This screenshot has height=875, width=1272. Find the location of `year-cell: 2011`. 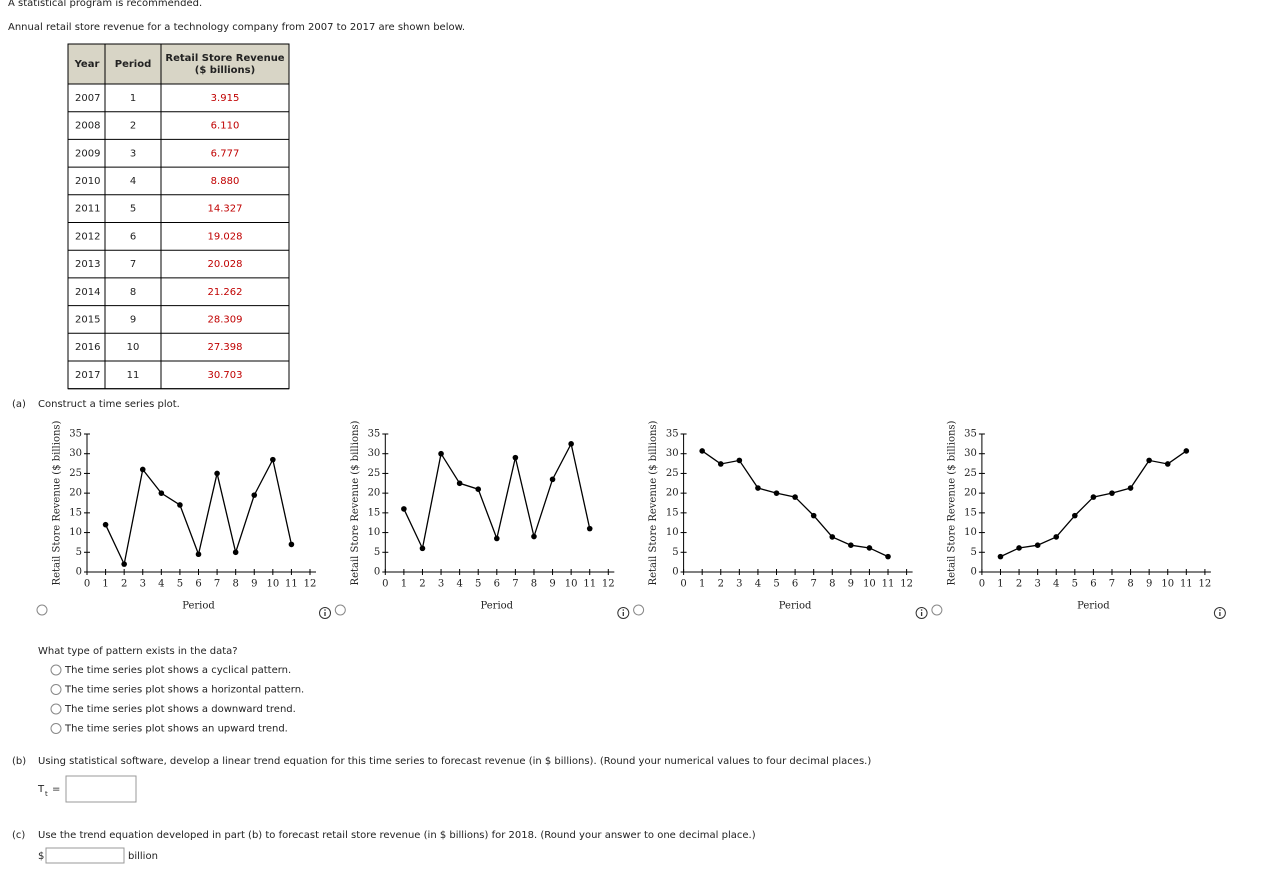

year-cell: 2011 is located at coordinates (87, 209).